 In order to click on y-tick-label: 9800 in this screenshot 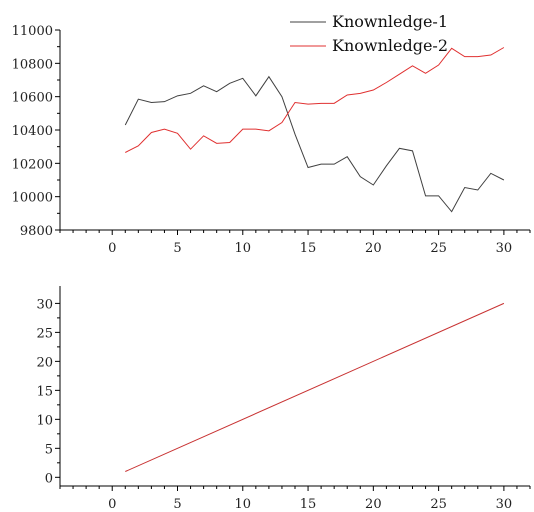, I will do `click(36, 231)`.